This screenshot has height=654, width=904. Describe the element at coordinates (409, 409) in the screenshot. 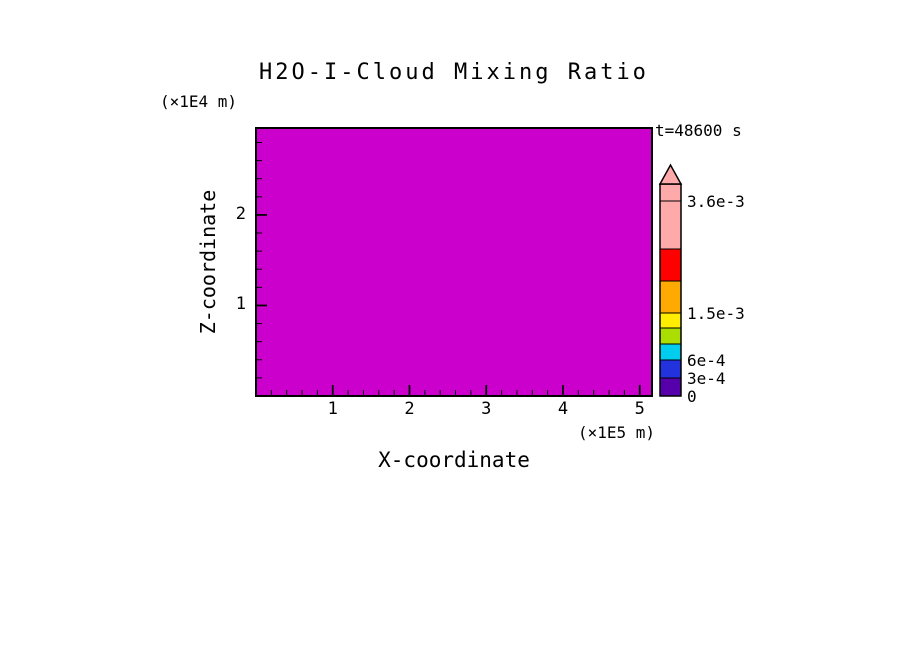

I see `x-tick-label: 2` at that location.